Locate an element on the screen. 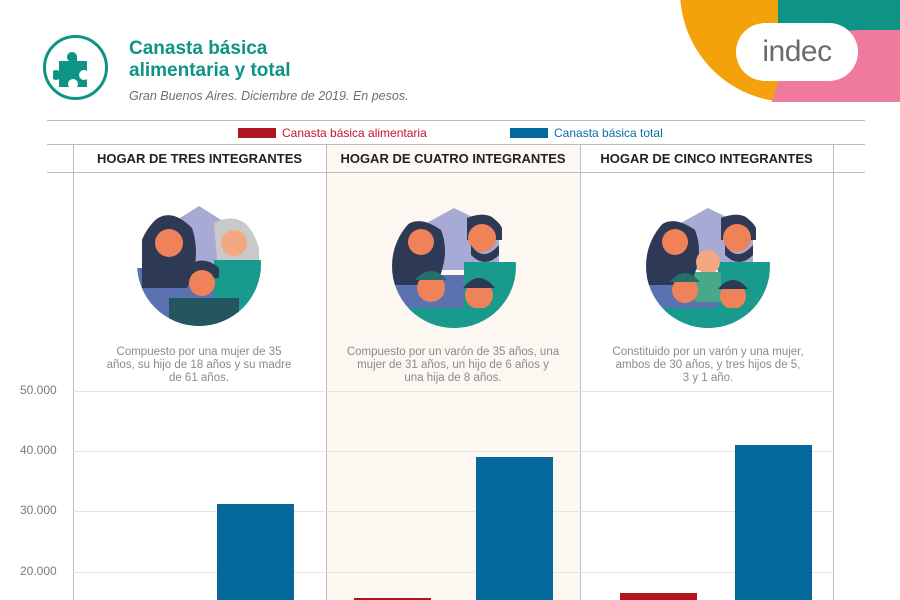  col-divider-left is located at coordinates (73, 372).